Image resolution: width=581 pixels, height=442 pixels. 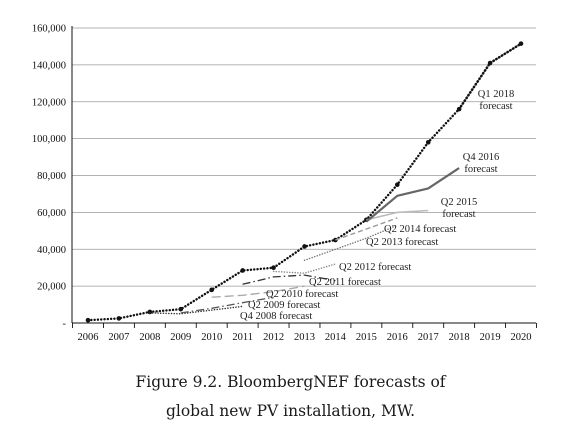 I want to click on figure-caption-line-1: Figure 9.2. BloombergNEF forecasts of, so click(x=290, y=382).